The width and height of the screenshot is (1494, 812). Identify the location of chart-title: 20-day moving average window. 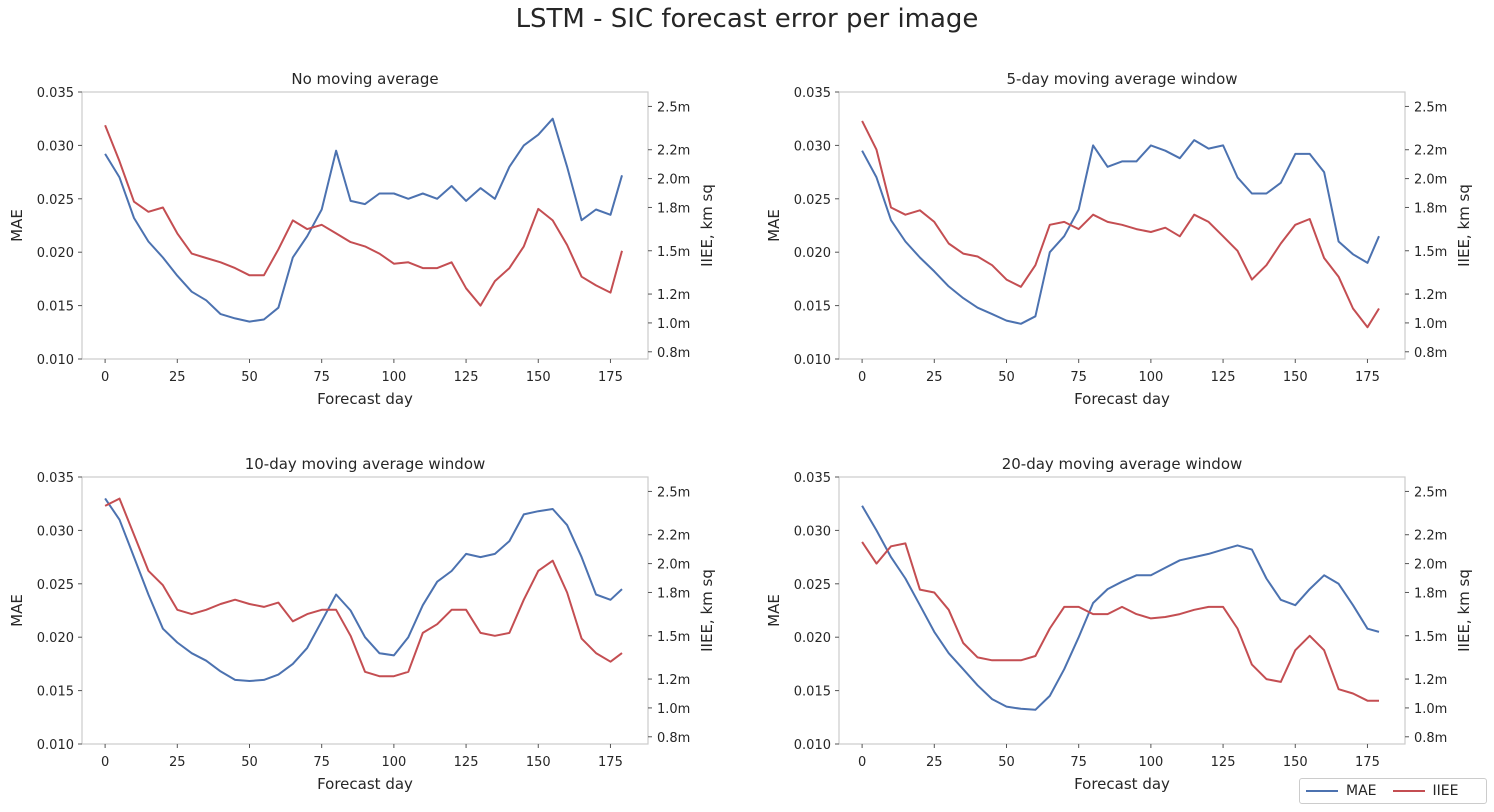
(1122, 464).